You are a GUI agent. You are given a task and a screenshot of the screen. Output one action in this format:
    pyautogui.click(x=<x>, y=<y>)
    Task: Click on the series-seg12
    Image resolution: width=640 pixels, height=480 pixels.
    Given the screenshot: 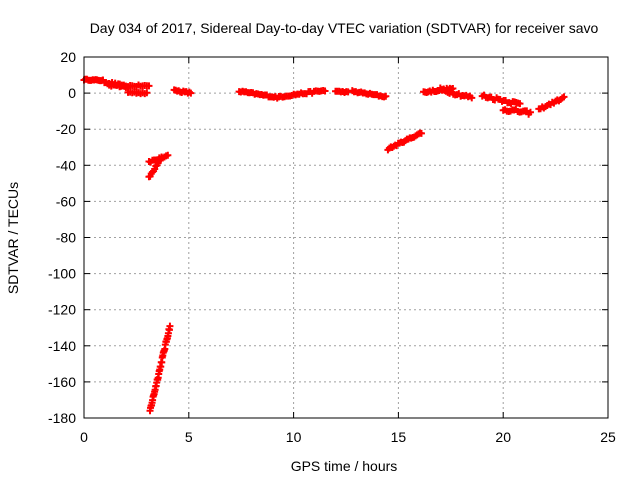 What is the action you would take?
    pyautogui.click(x=369, y=94)
    